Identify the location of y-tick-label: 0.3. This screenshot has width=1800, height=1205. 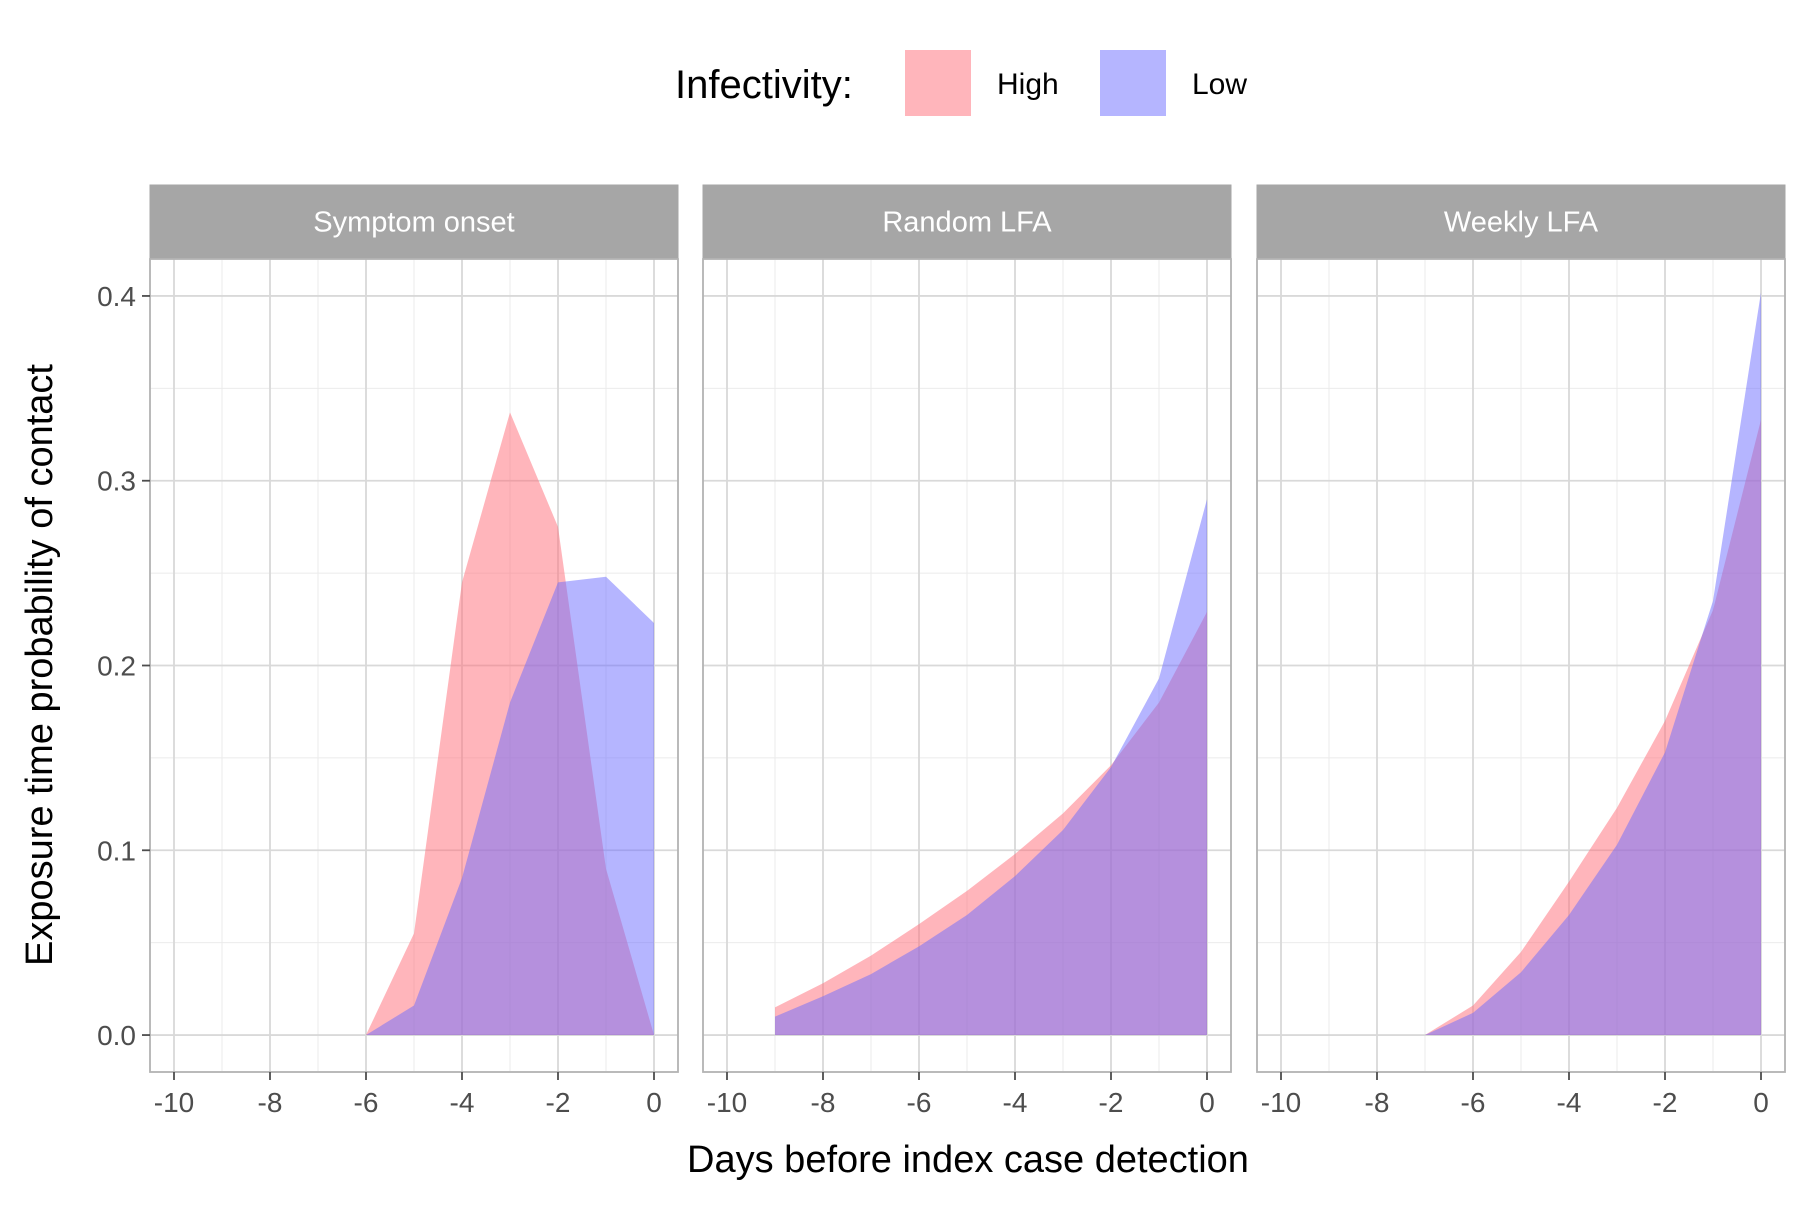
(116, 481).